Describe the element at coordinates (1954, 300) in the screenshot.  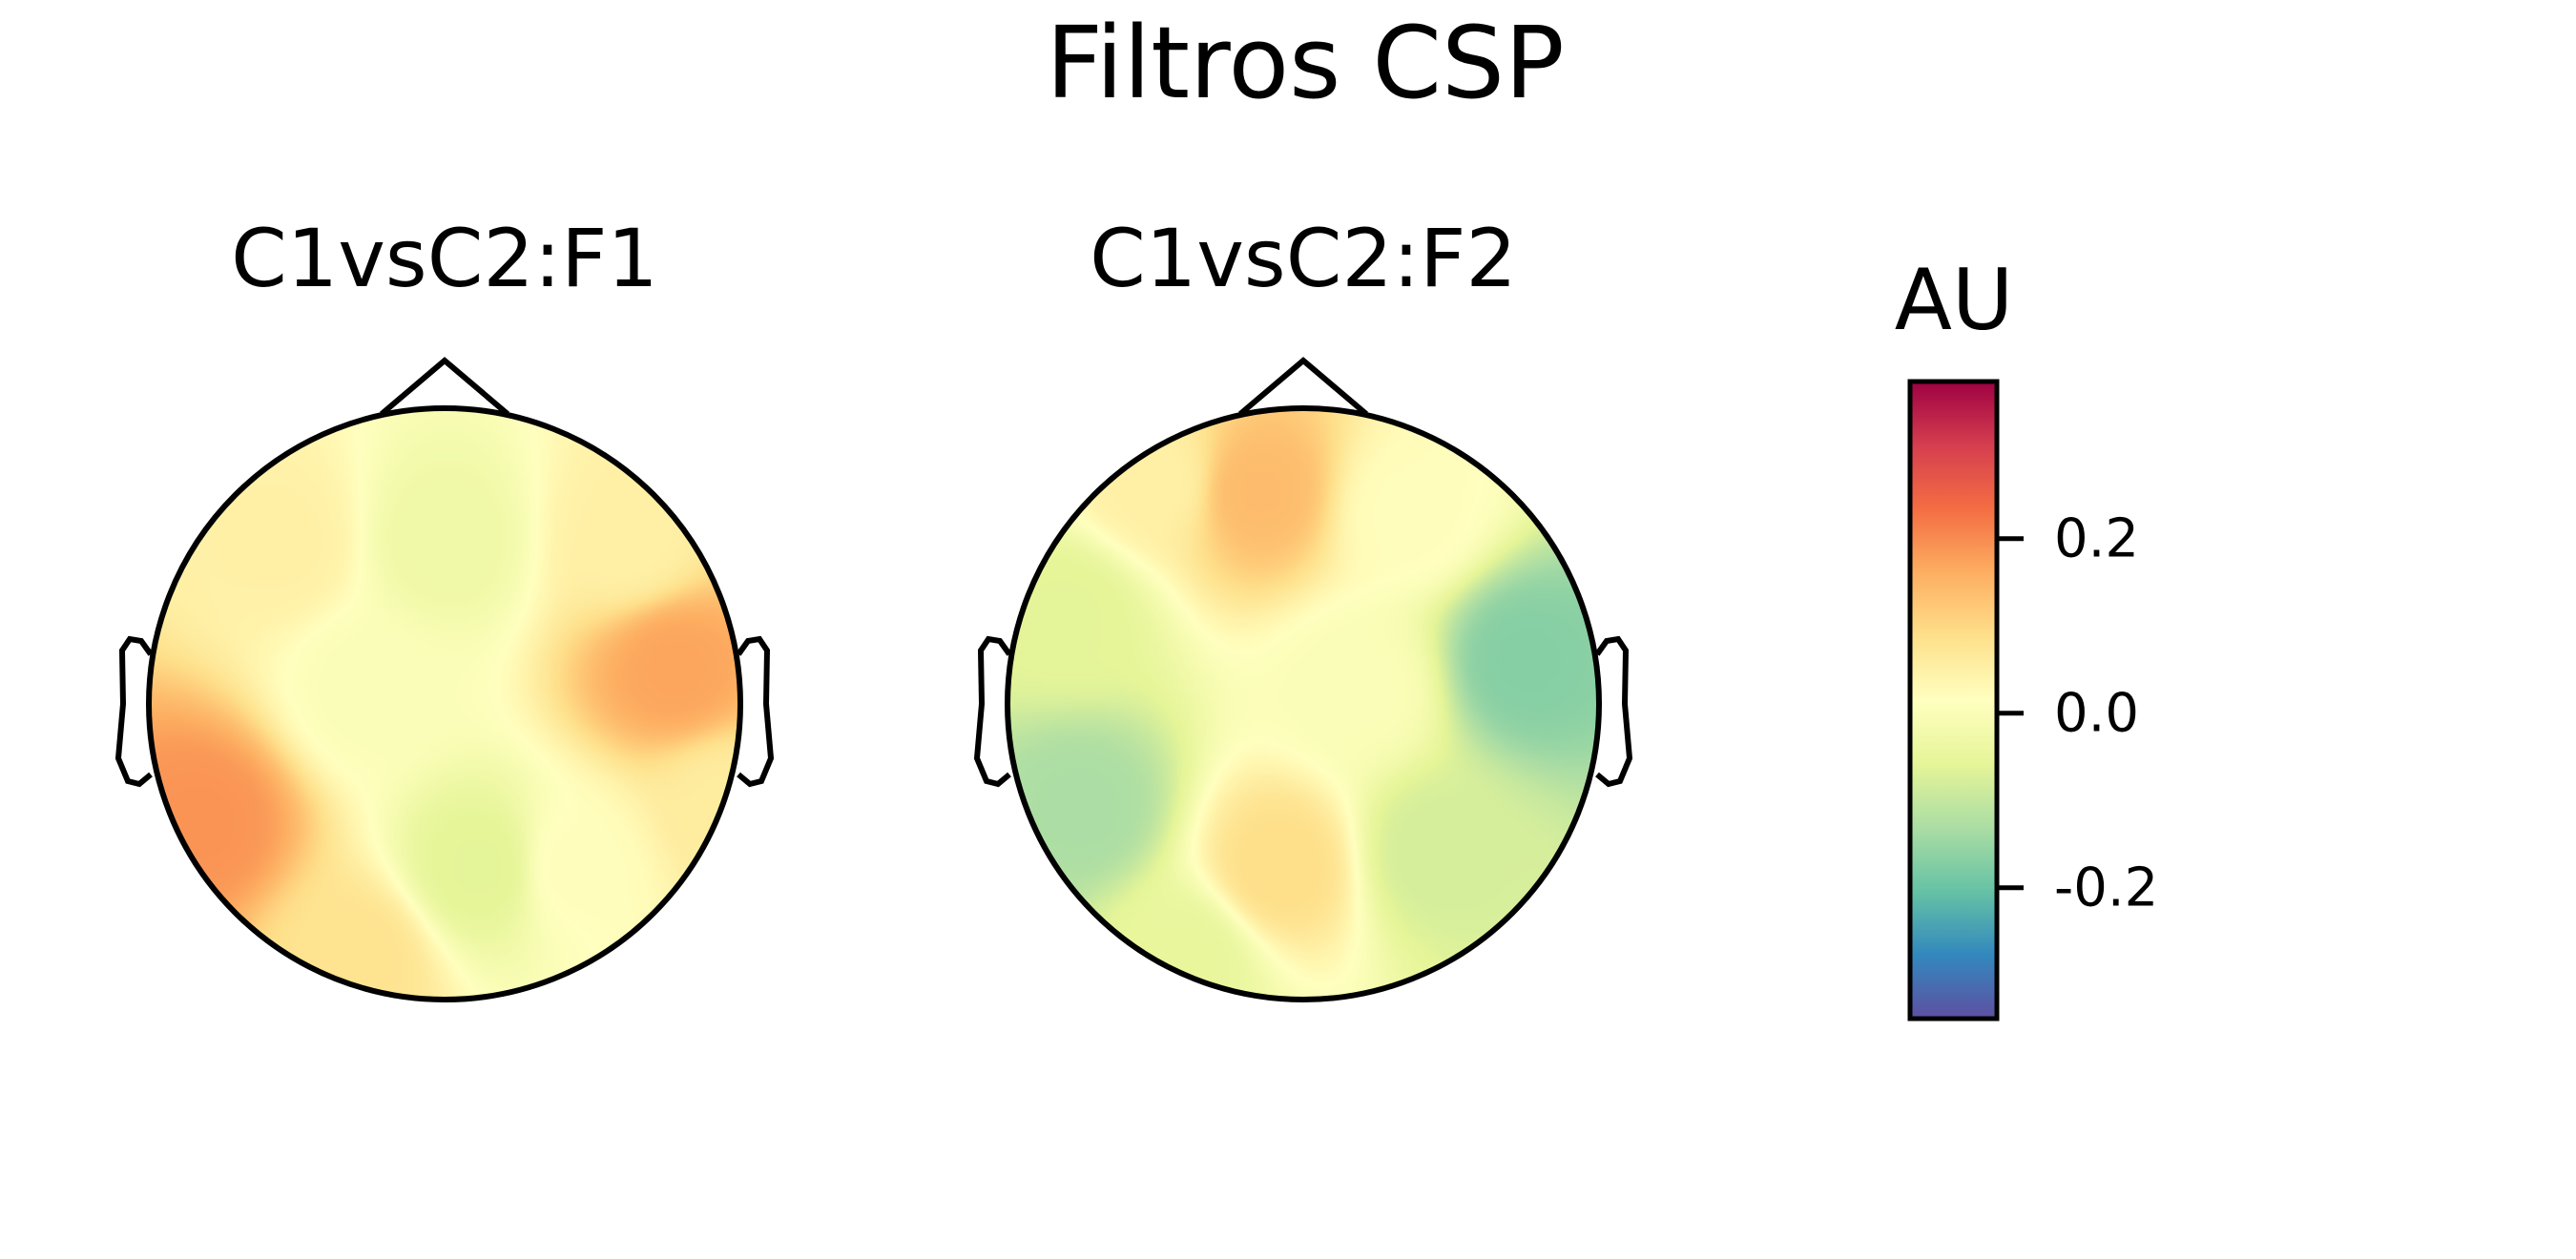
I see `colorbar-label: AU` at that location.